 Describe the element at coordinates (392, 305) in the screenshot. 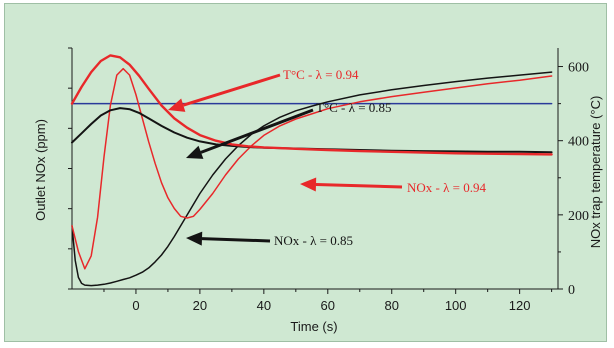

I see `x-tick-label: 80` at that location.